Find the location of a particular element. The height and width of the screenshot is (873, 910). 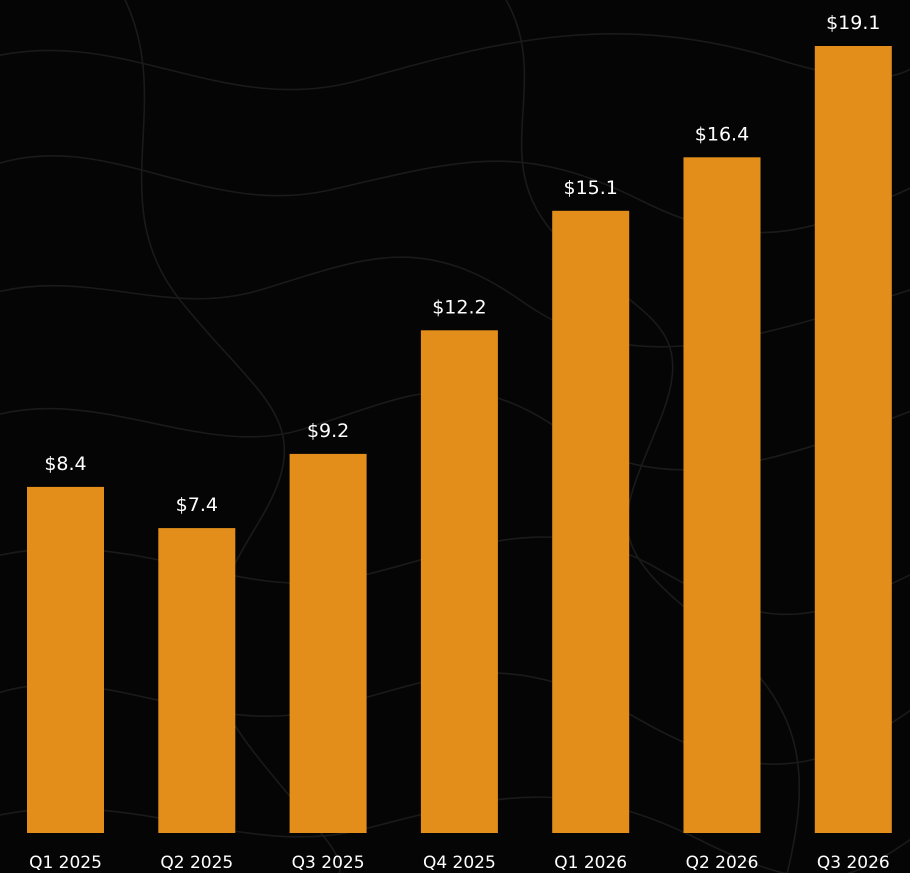

bar-q1-2026 is located at coordinates (591, 522).